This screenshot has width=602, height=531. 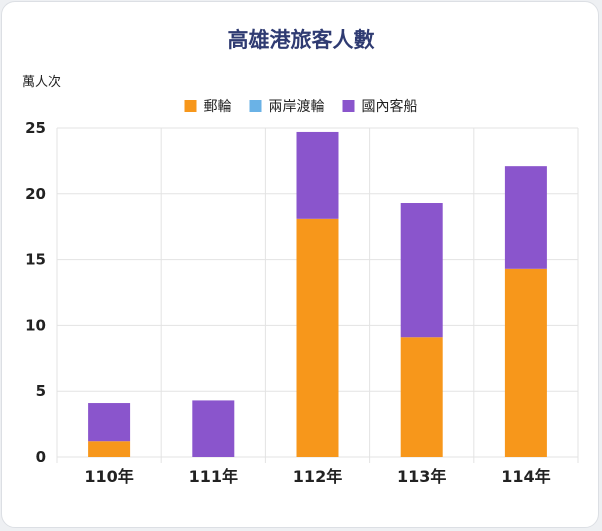 I want to click on y-axis-ticks: 0 5 10 15 20 25, so click(x=35, y=292).